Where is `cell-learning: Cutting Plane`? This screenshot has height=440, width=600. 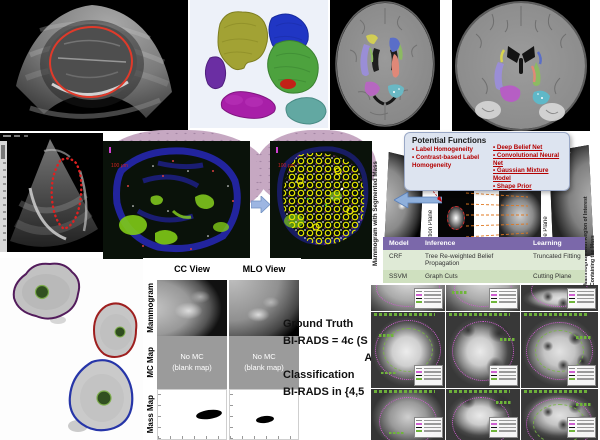
cell-learning: Cutting Plane is located at coordinates (552, 276).